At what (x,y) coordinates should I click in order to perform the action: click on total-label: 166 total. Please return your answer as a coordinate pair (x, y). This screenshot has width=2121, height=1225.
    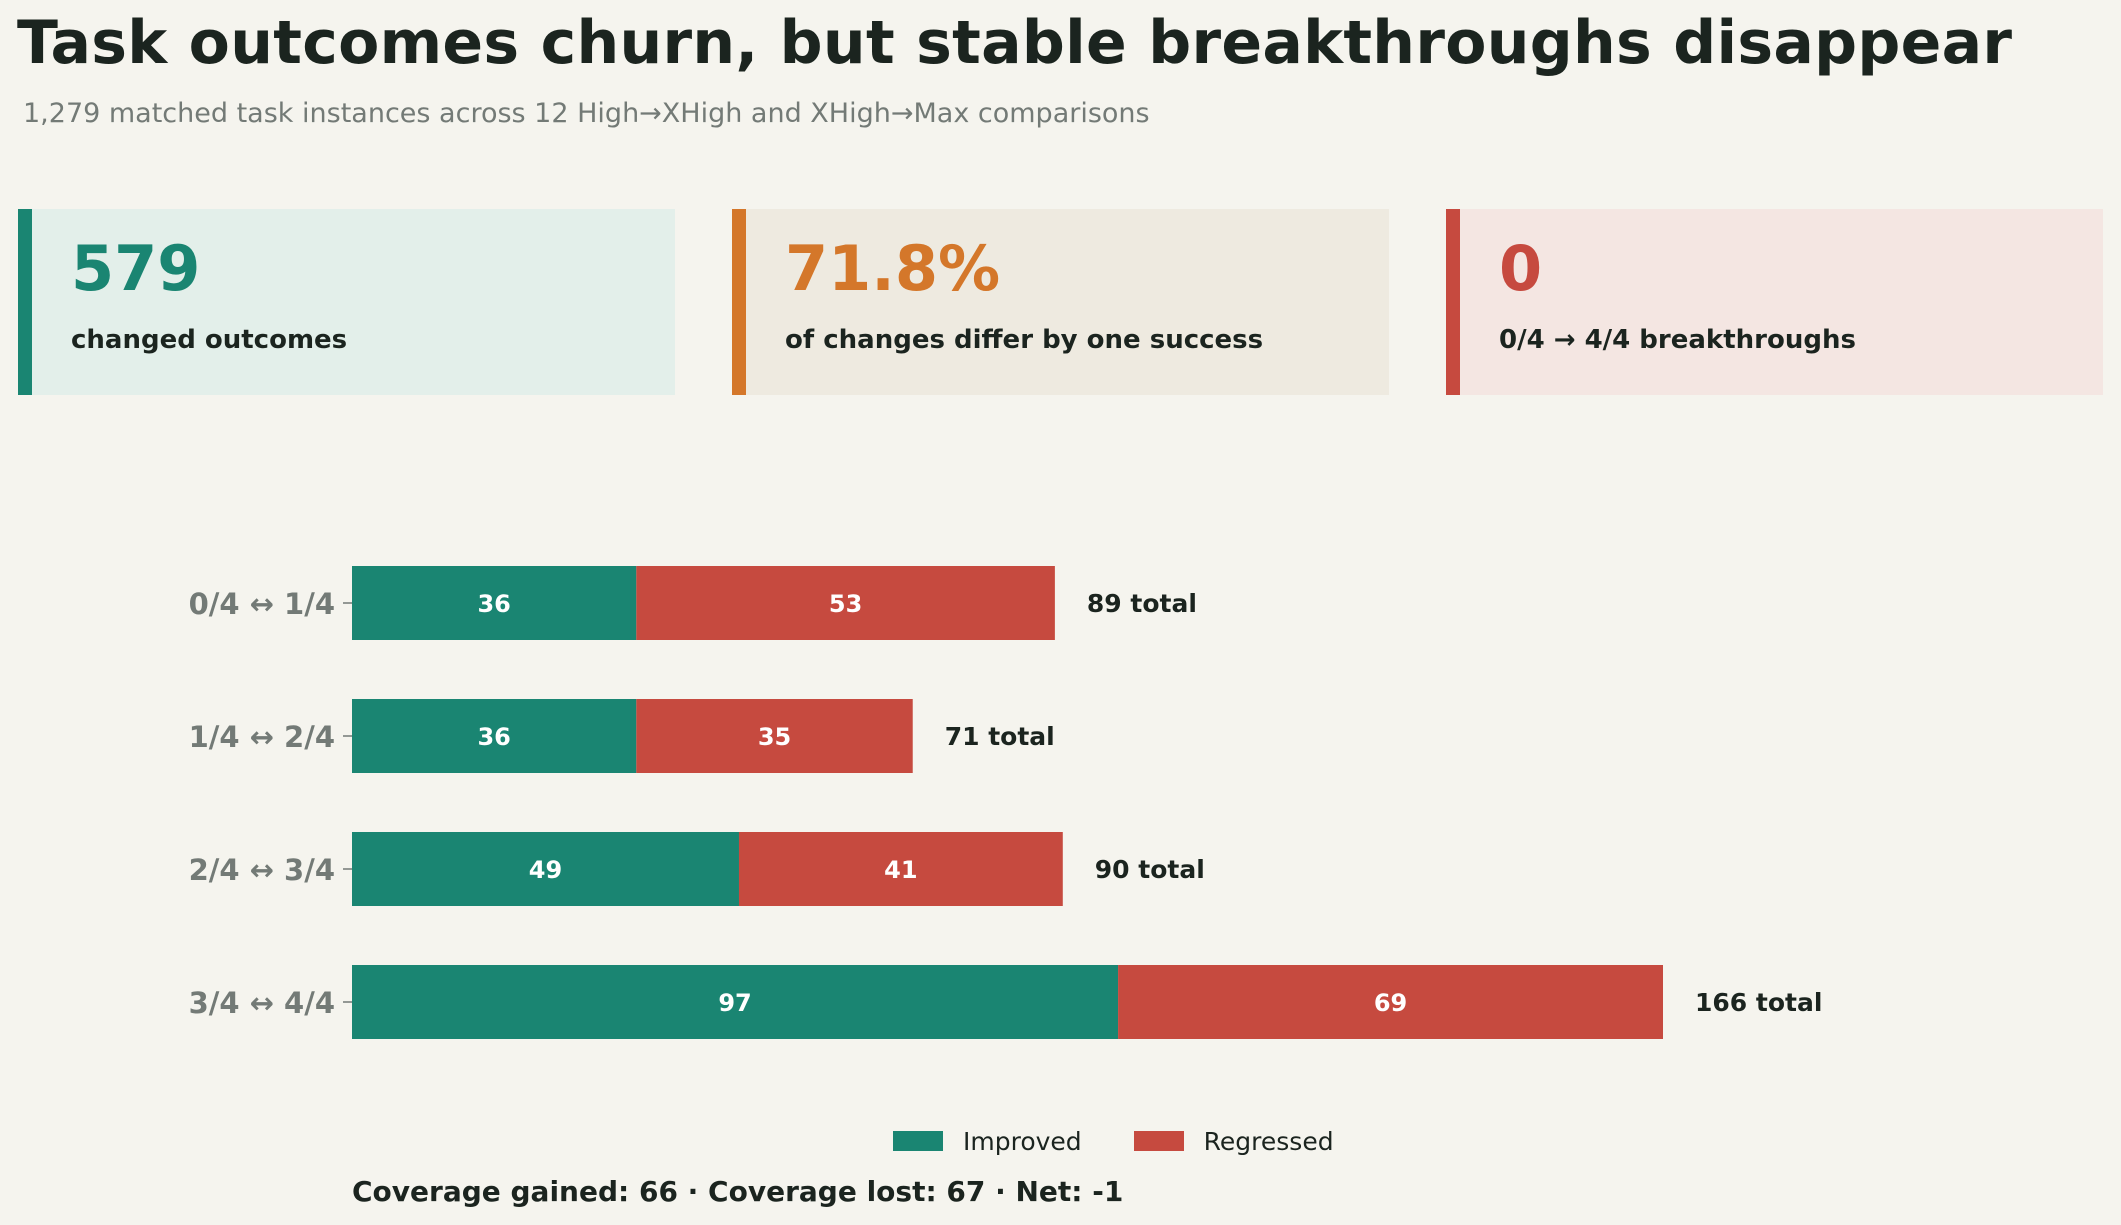
    Looking at the image, I should click on (1758, 1002).